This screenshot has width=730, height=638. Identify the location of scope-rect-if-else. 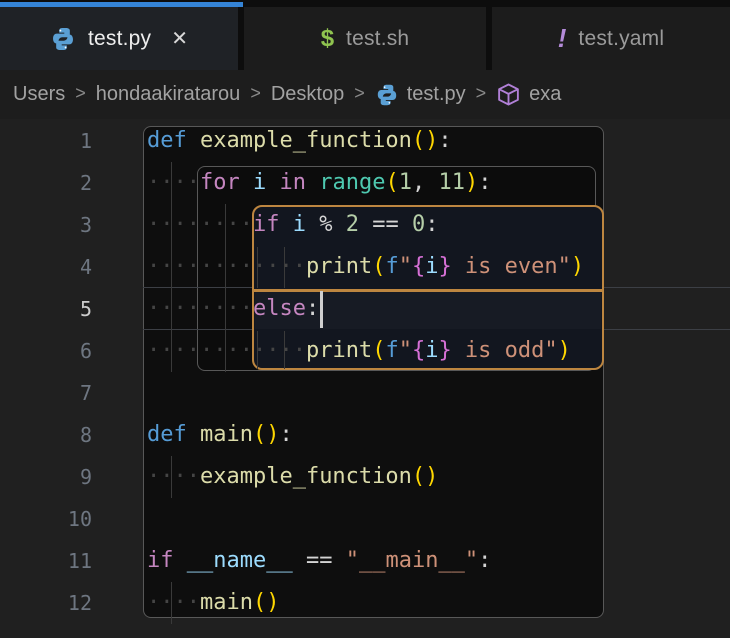
(428, 287).